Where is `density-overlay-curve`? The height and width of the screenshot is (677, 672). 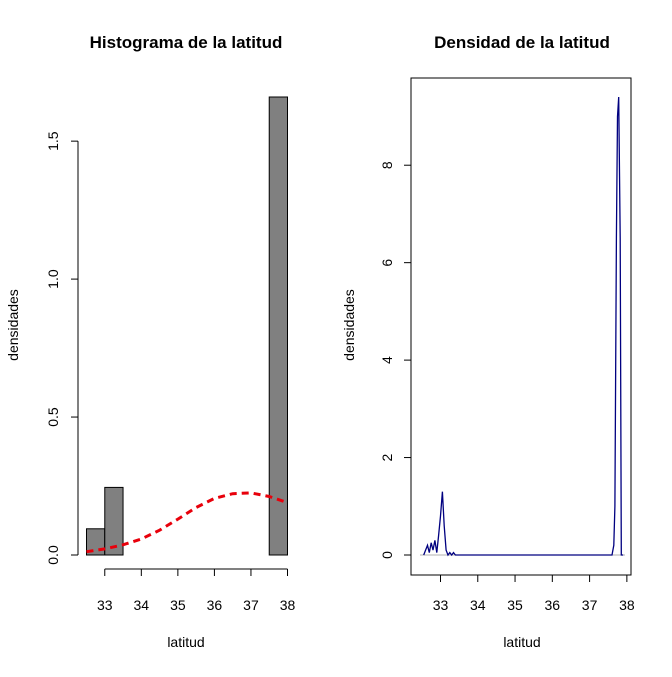 density-overlay-curve is located at coordinates (187, 522).